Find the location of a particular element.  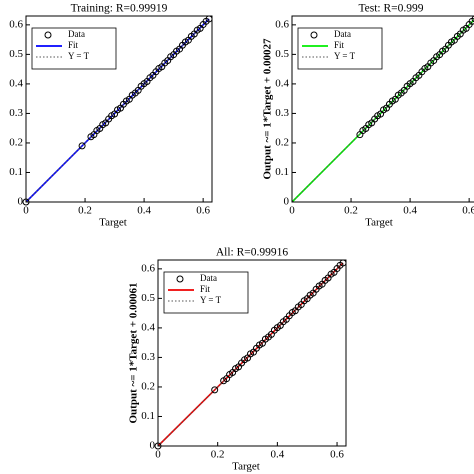

reference-line is located at coordinates (382, 111).